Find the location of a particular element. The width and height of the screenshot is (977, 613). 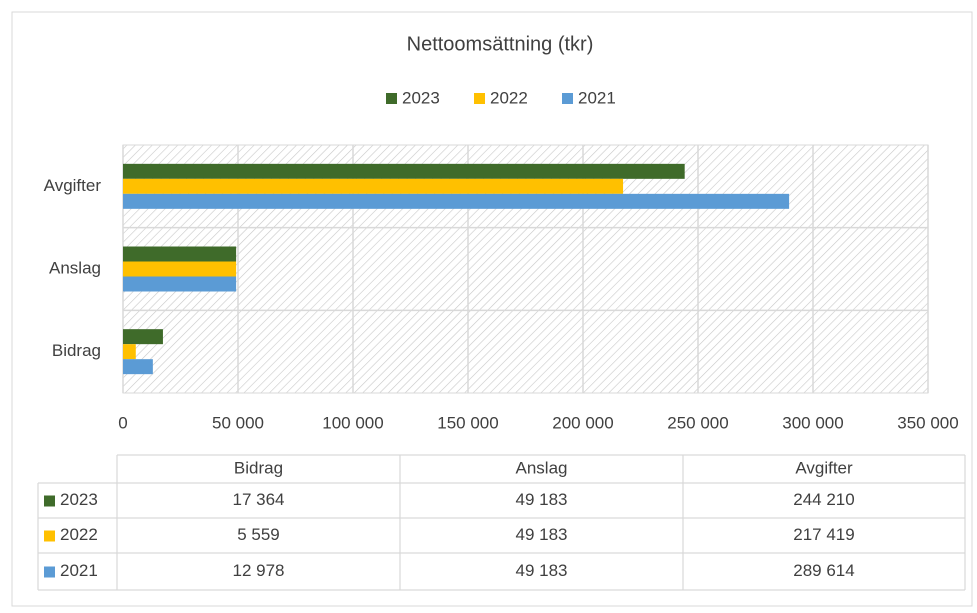

x-tick-label: 250 000 is located at coordinates (697, 422).